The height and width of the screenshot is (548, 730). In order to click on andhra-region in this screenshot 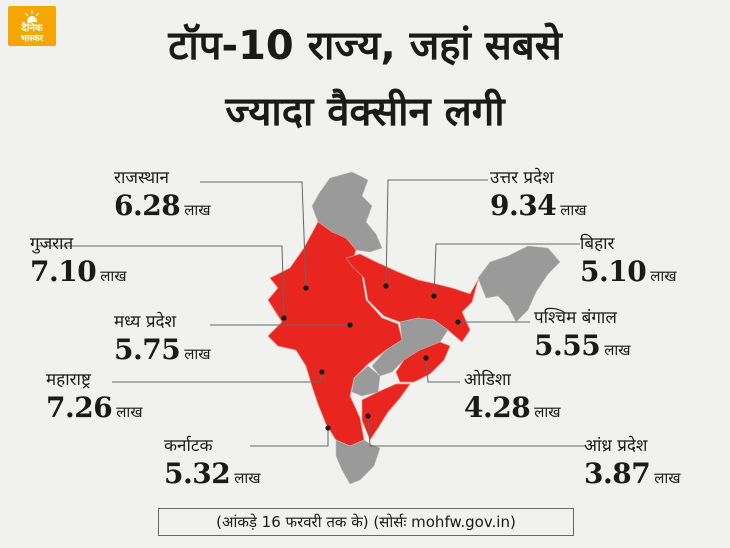, I will do `click(386, 412)`.